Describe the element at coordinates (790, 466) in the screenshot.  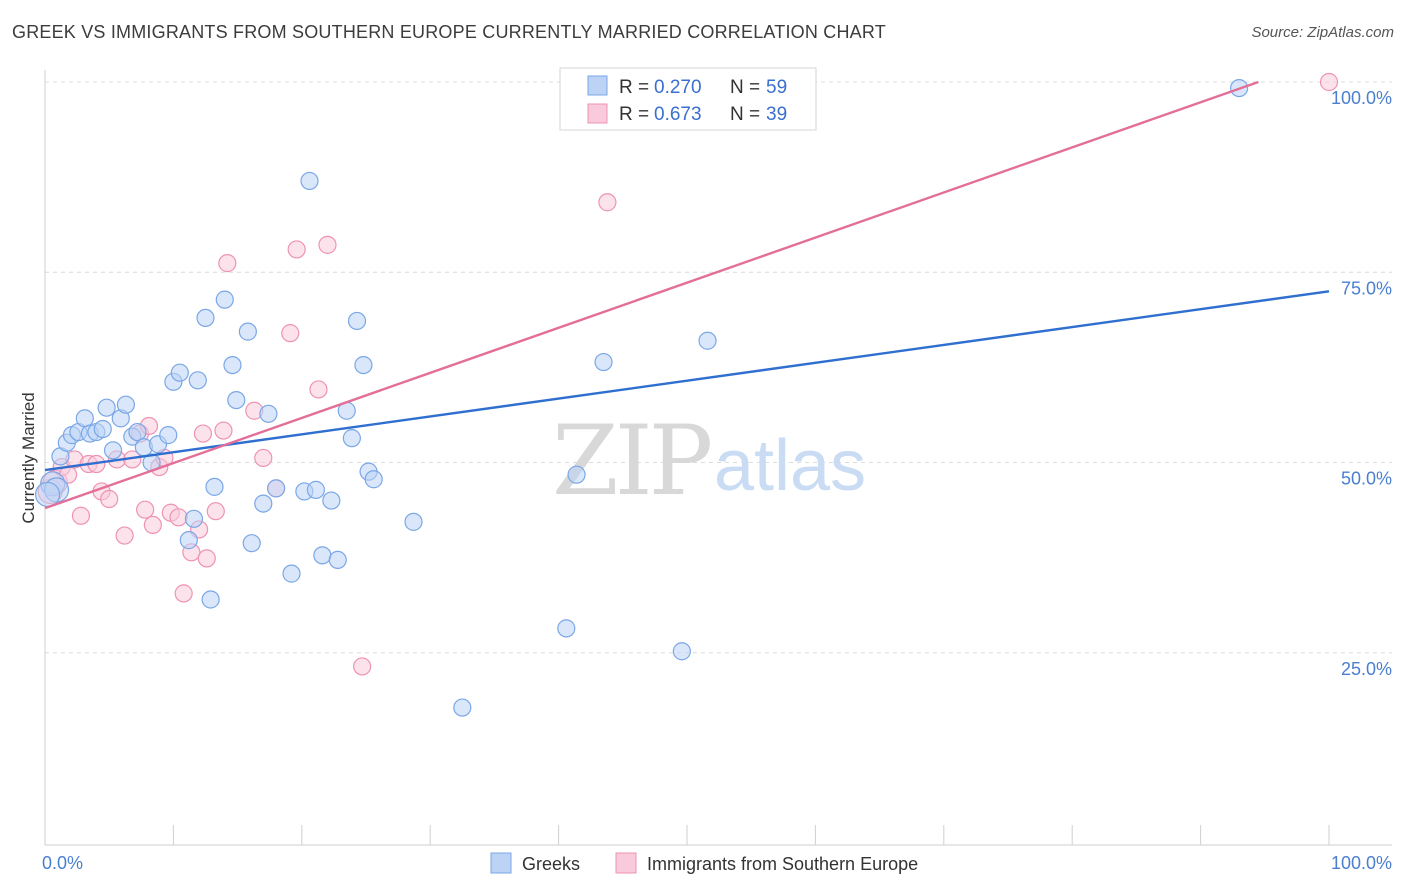
I see `watermark-atlas: atlas` at that location.